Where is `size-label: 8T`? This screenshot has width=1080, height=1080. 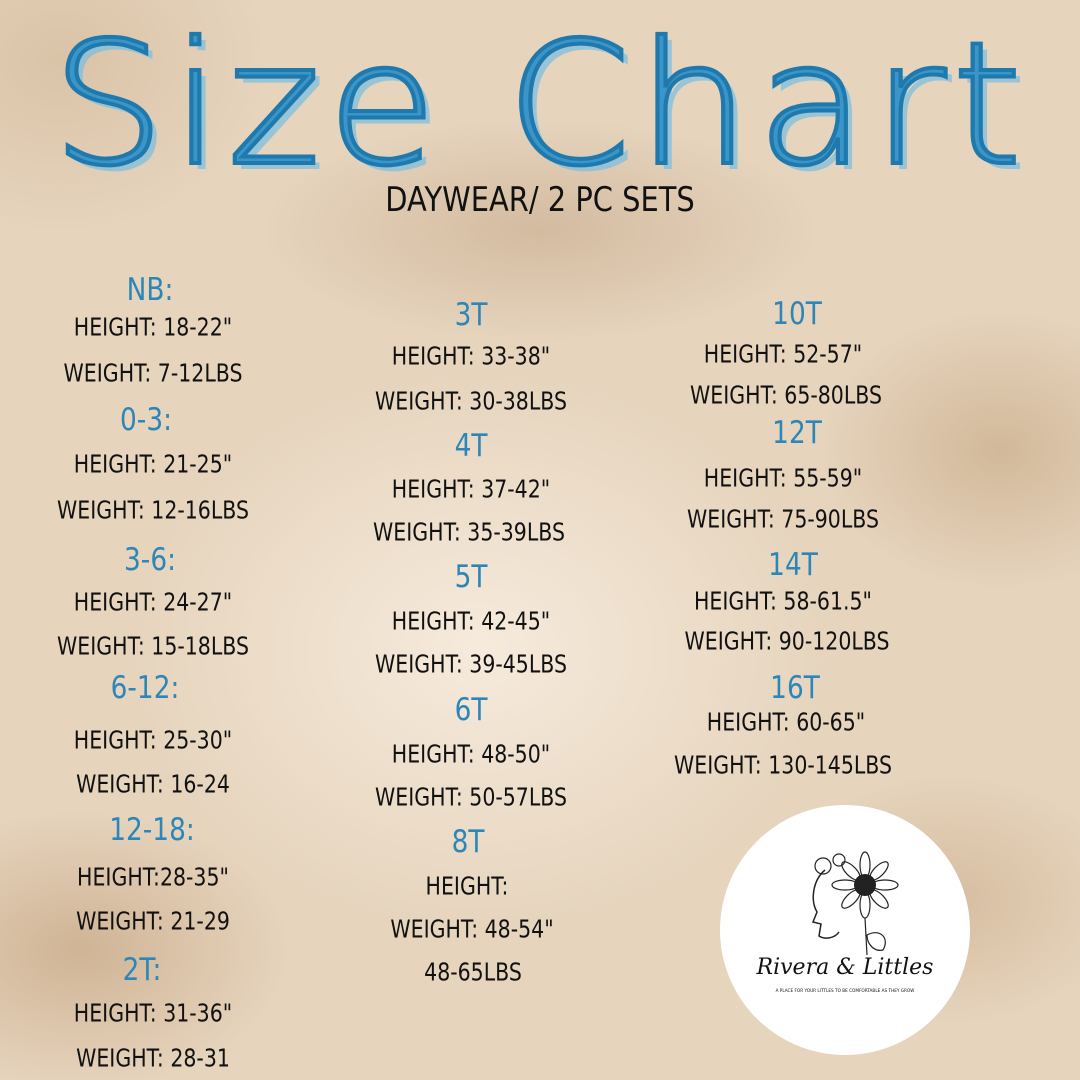
size-label: 8T is located at coordinates (468, 842).